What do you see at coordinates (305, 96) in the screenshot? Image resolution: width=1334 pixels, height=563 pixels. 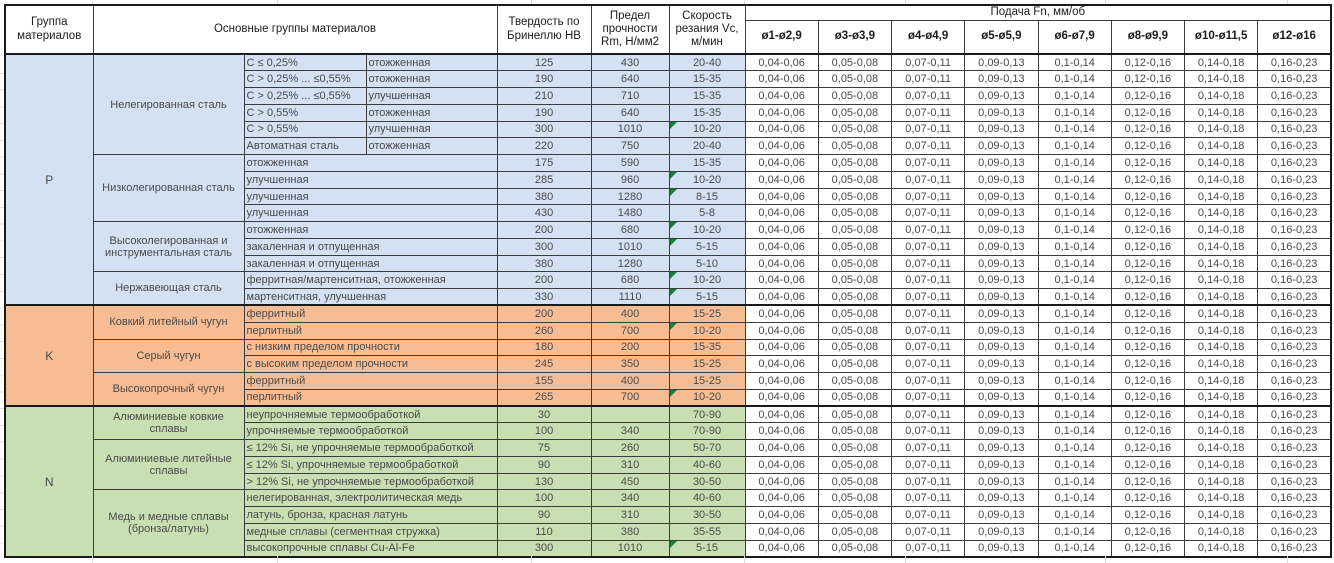 I see `criterion-cell: C > 0,25% ... ≤0,55%` at bounding box center [305, 96].